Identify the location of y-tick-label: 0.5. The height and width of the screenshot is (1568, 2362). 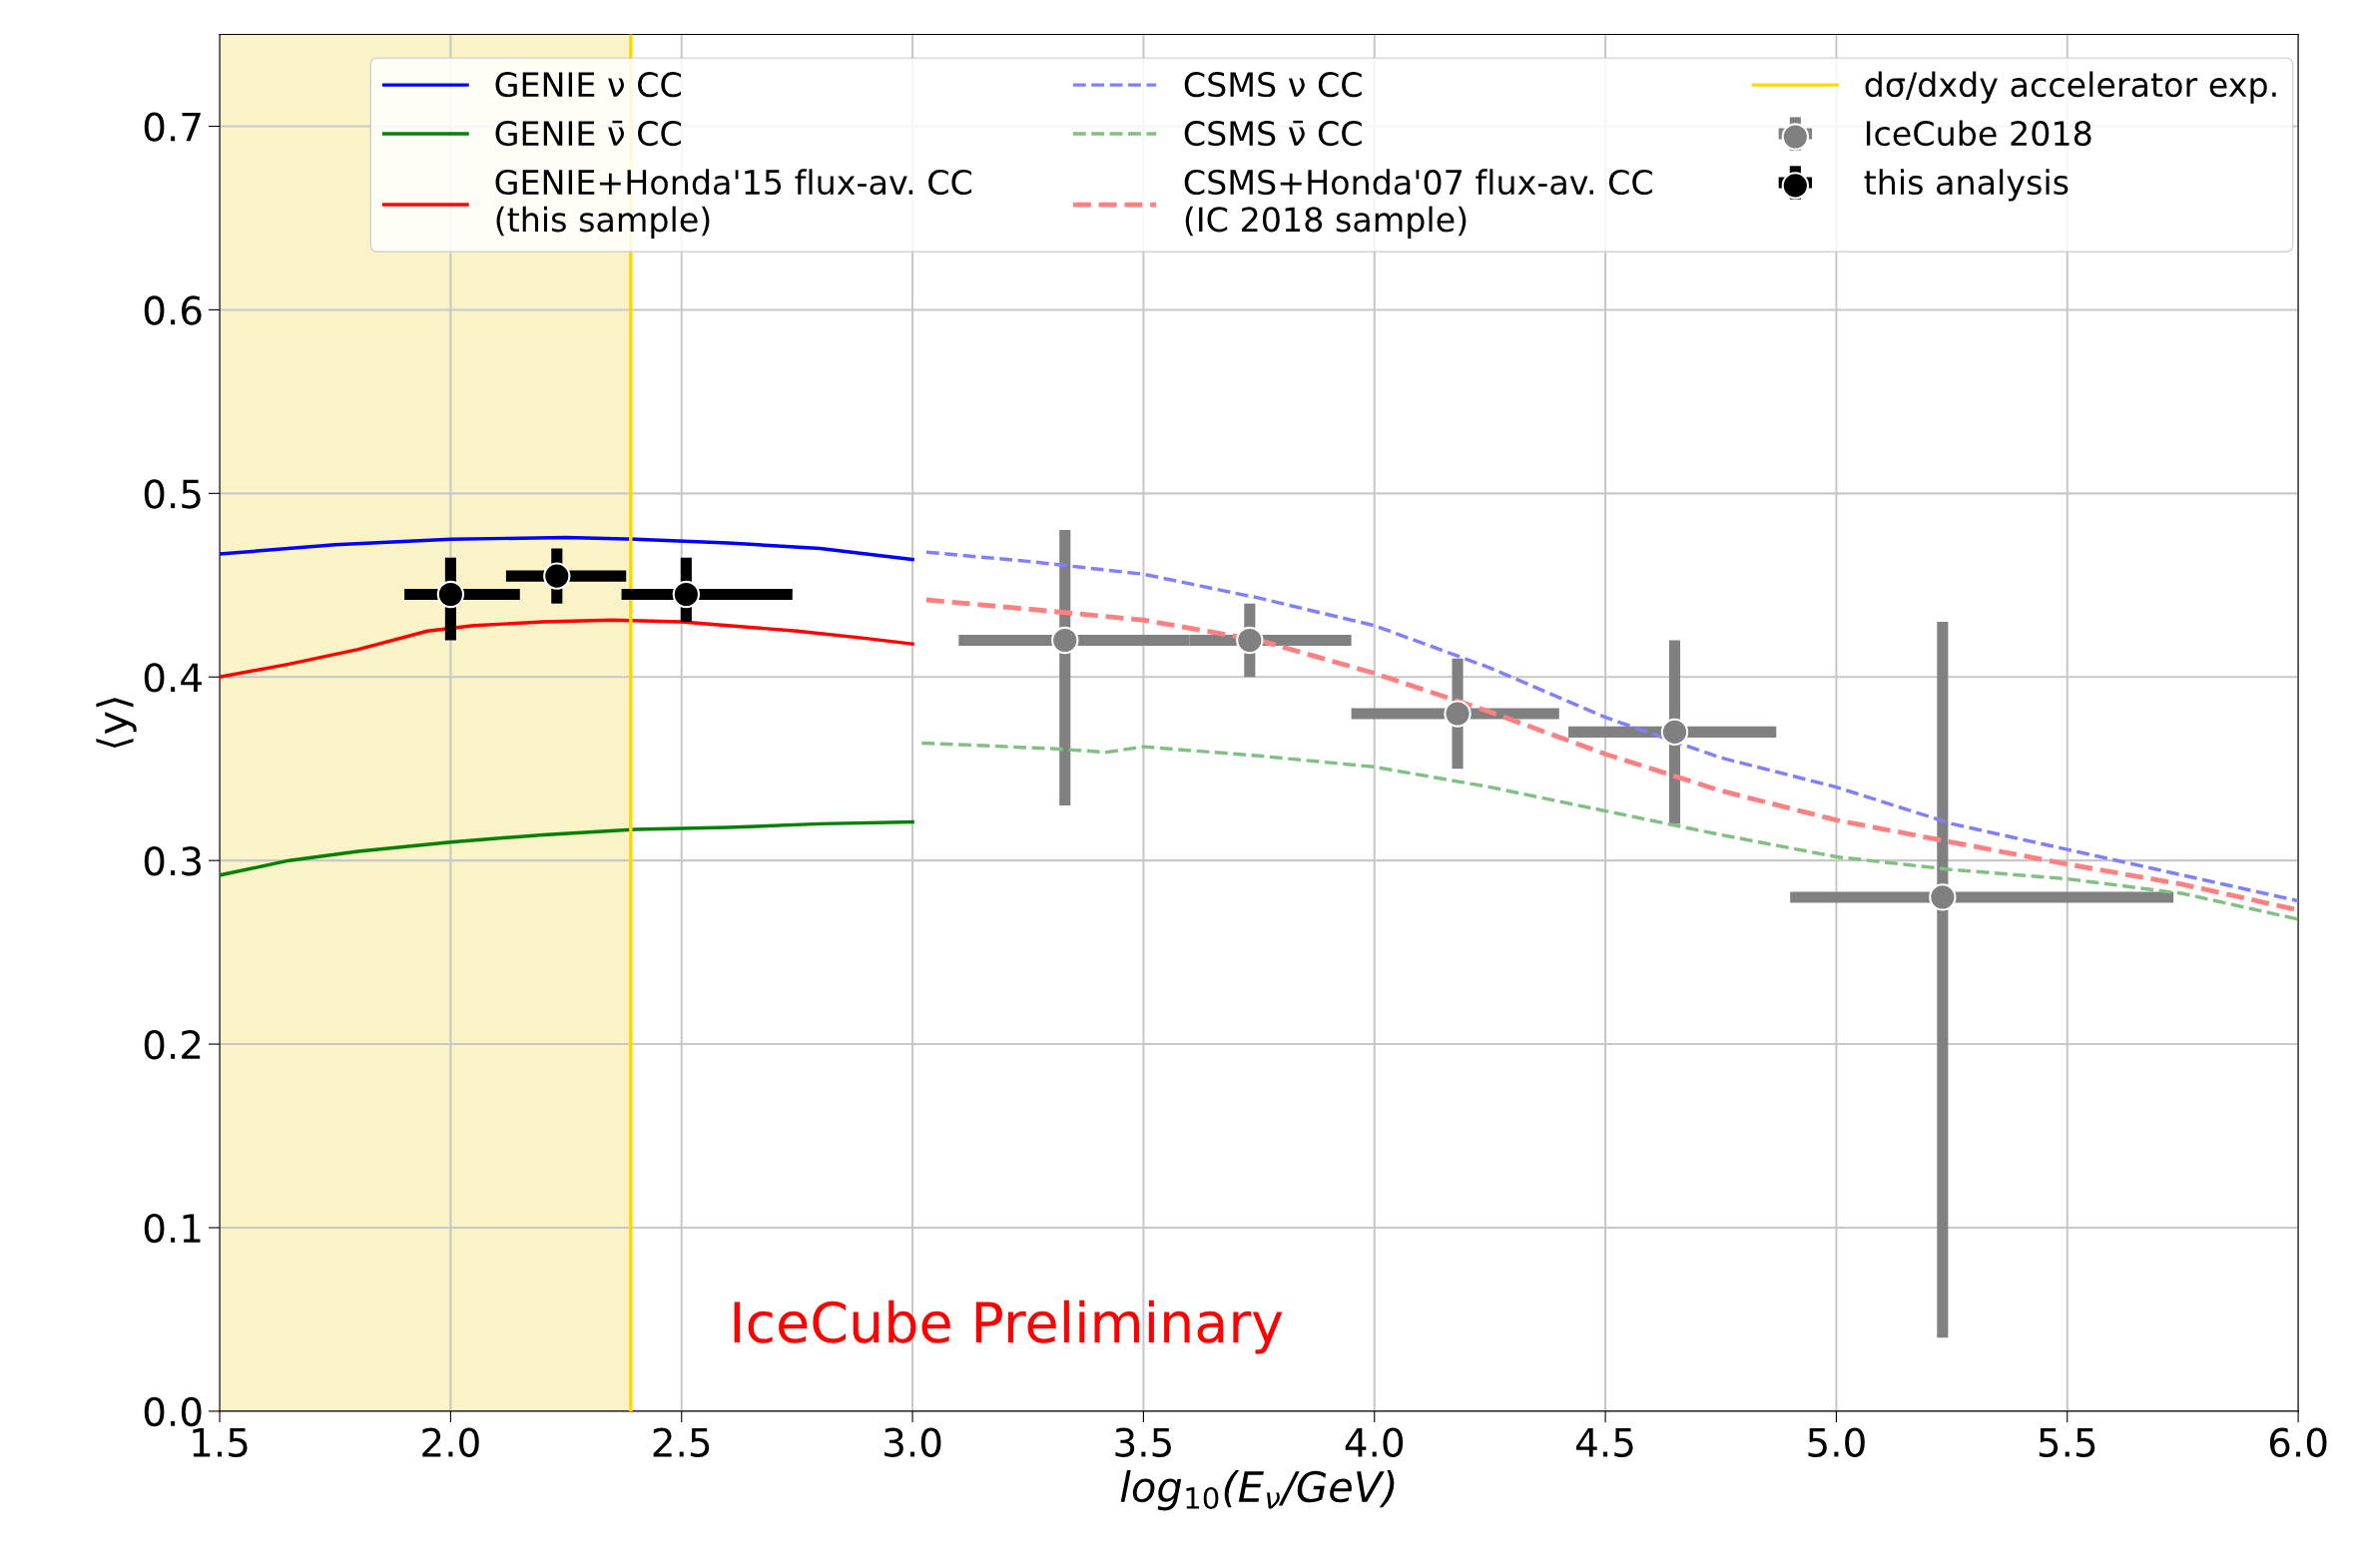
(173, 494).